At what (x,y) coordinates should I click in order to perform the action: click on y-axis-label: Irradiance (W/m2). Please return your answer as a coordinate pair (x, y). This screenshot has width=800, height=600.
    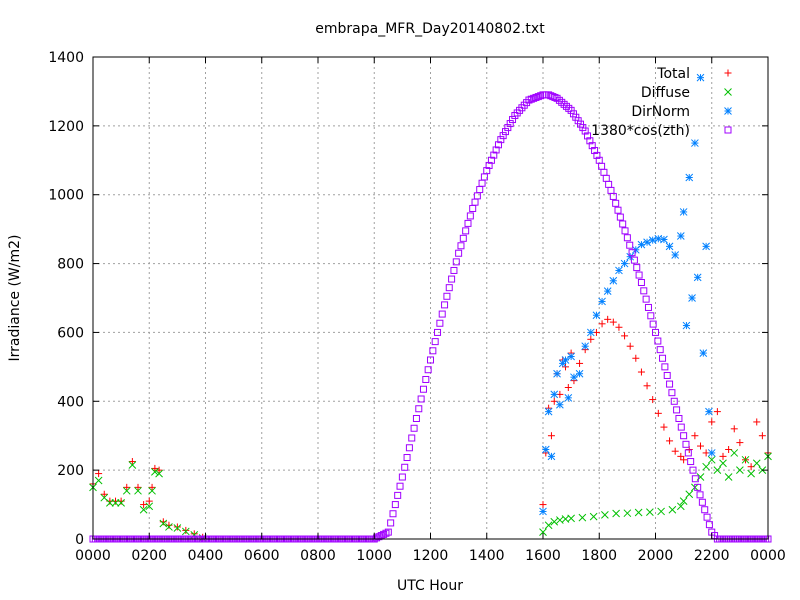
    Looking at the image, I should click on (15, 298).